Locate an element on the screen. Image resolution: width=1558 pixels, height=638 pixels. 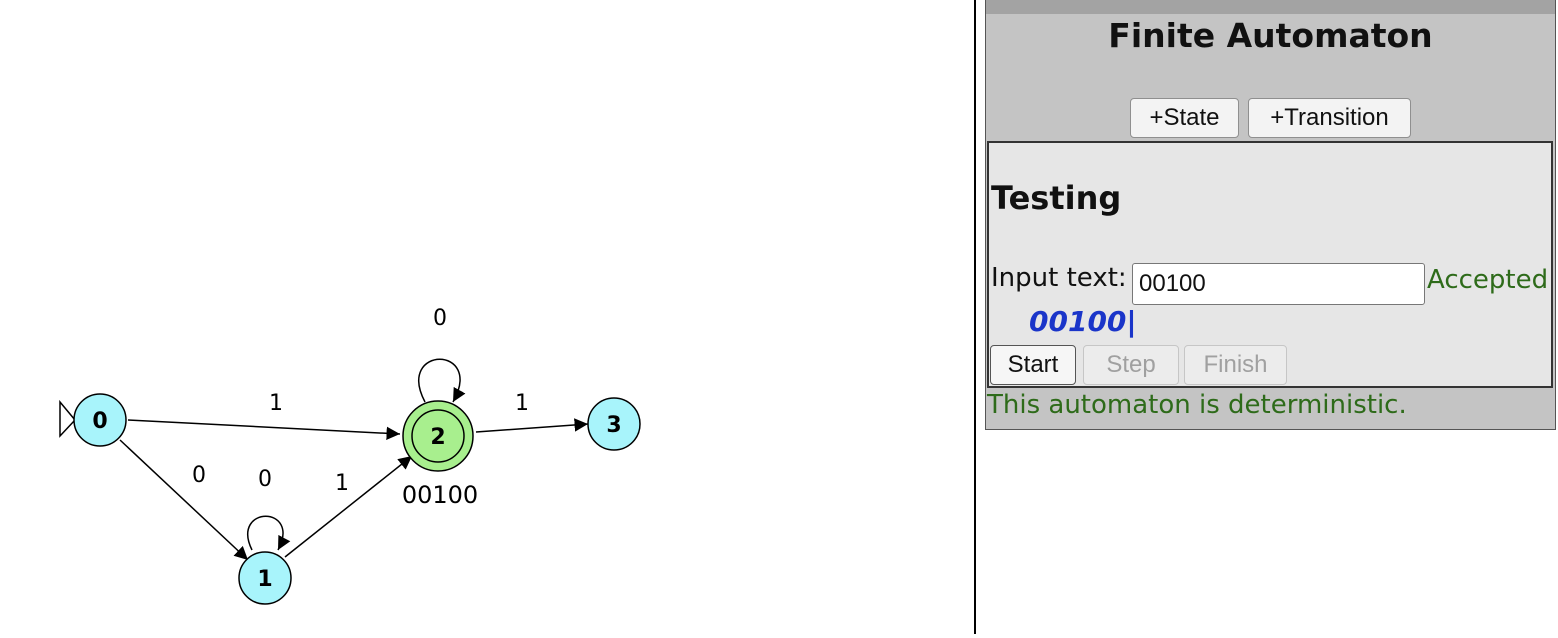
state-2: 2 is located at coordinates (438, 436).